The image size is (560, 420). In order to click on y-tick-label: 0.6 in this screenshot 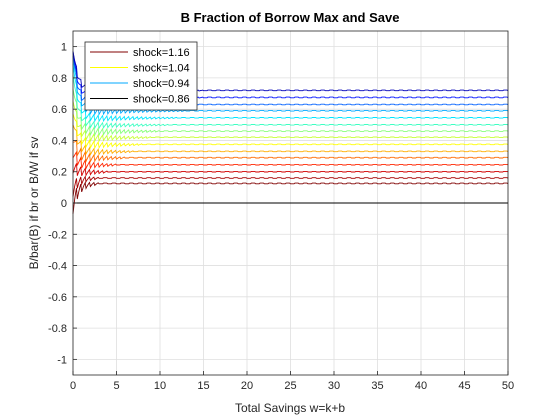, I will do `click(59, 110)`.